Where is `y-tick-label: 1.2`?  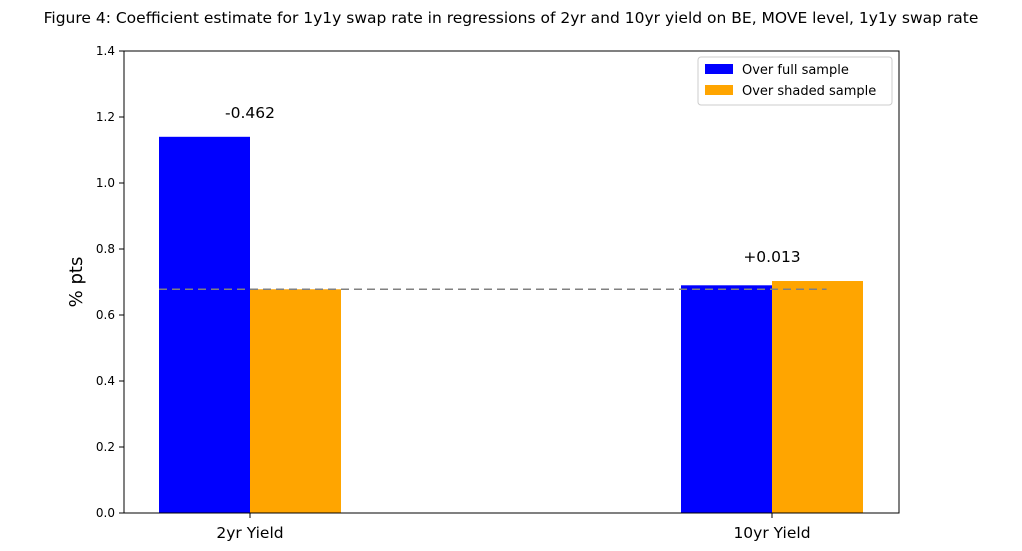 y-tick-label: 1.2 is located at coordinates (105, 117).